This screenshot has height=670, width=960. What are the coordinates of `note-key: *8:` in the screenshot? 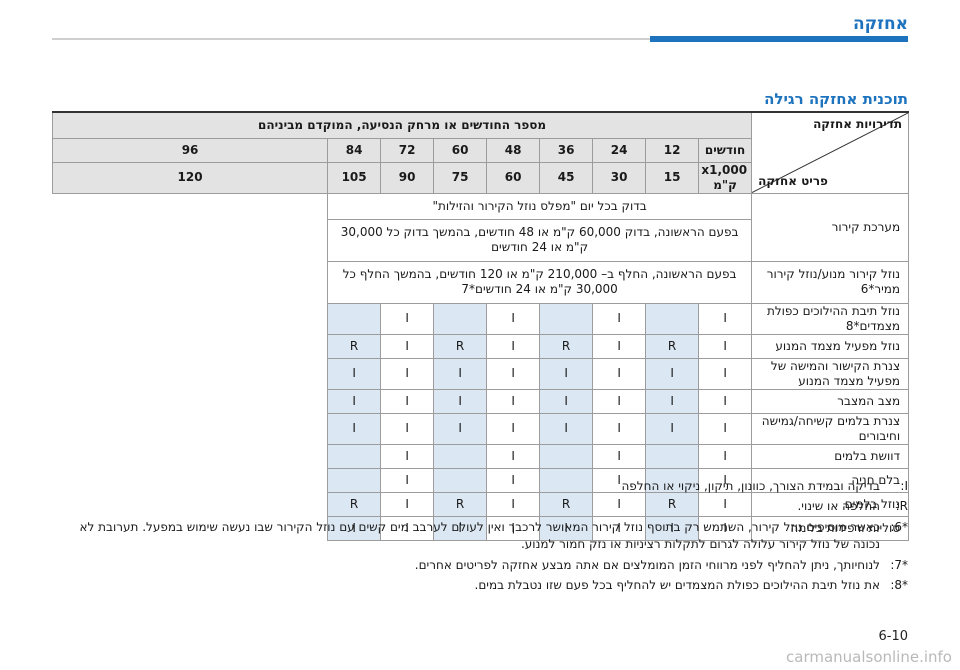 It's located at (899, 584).